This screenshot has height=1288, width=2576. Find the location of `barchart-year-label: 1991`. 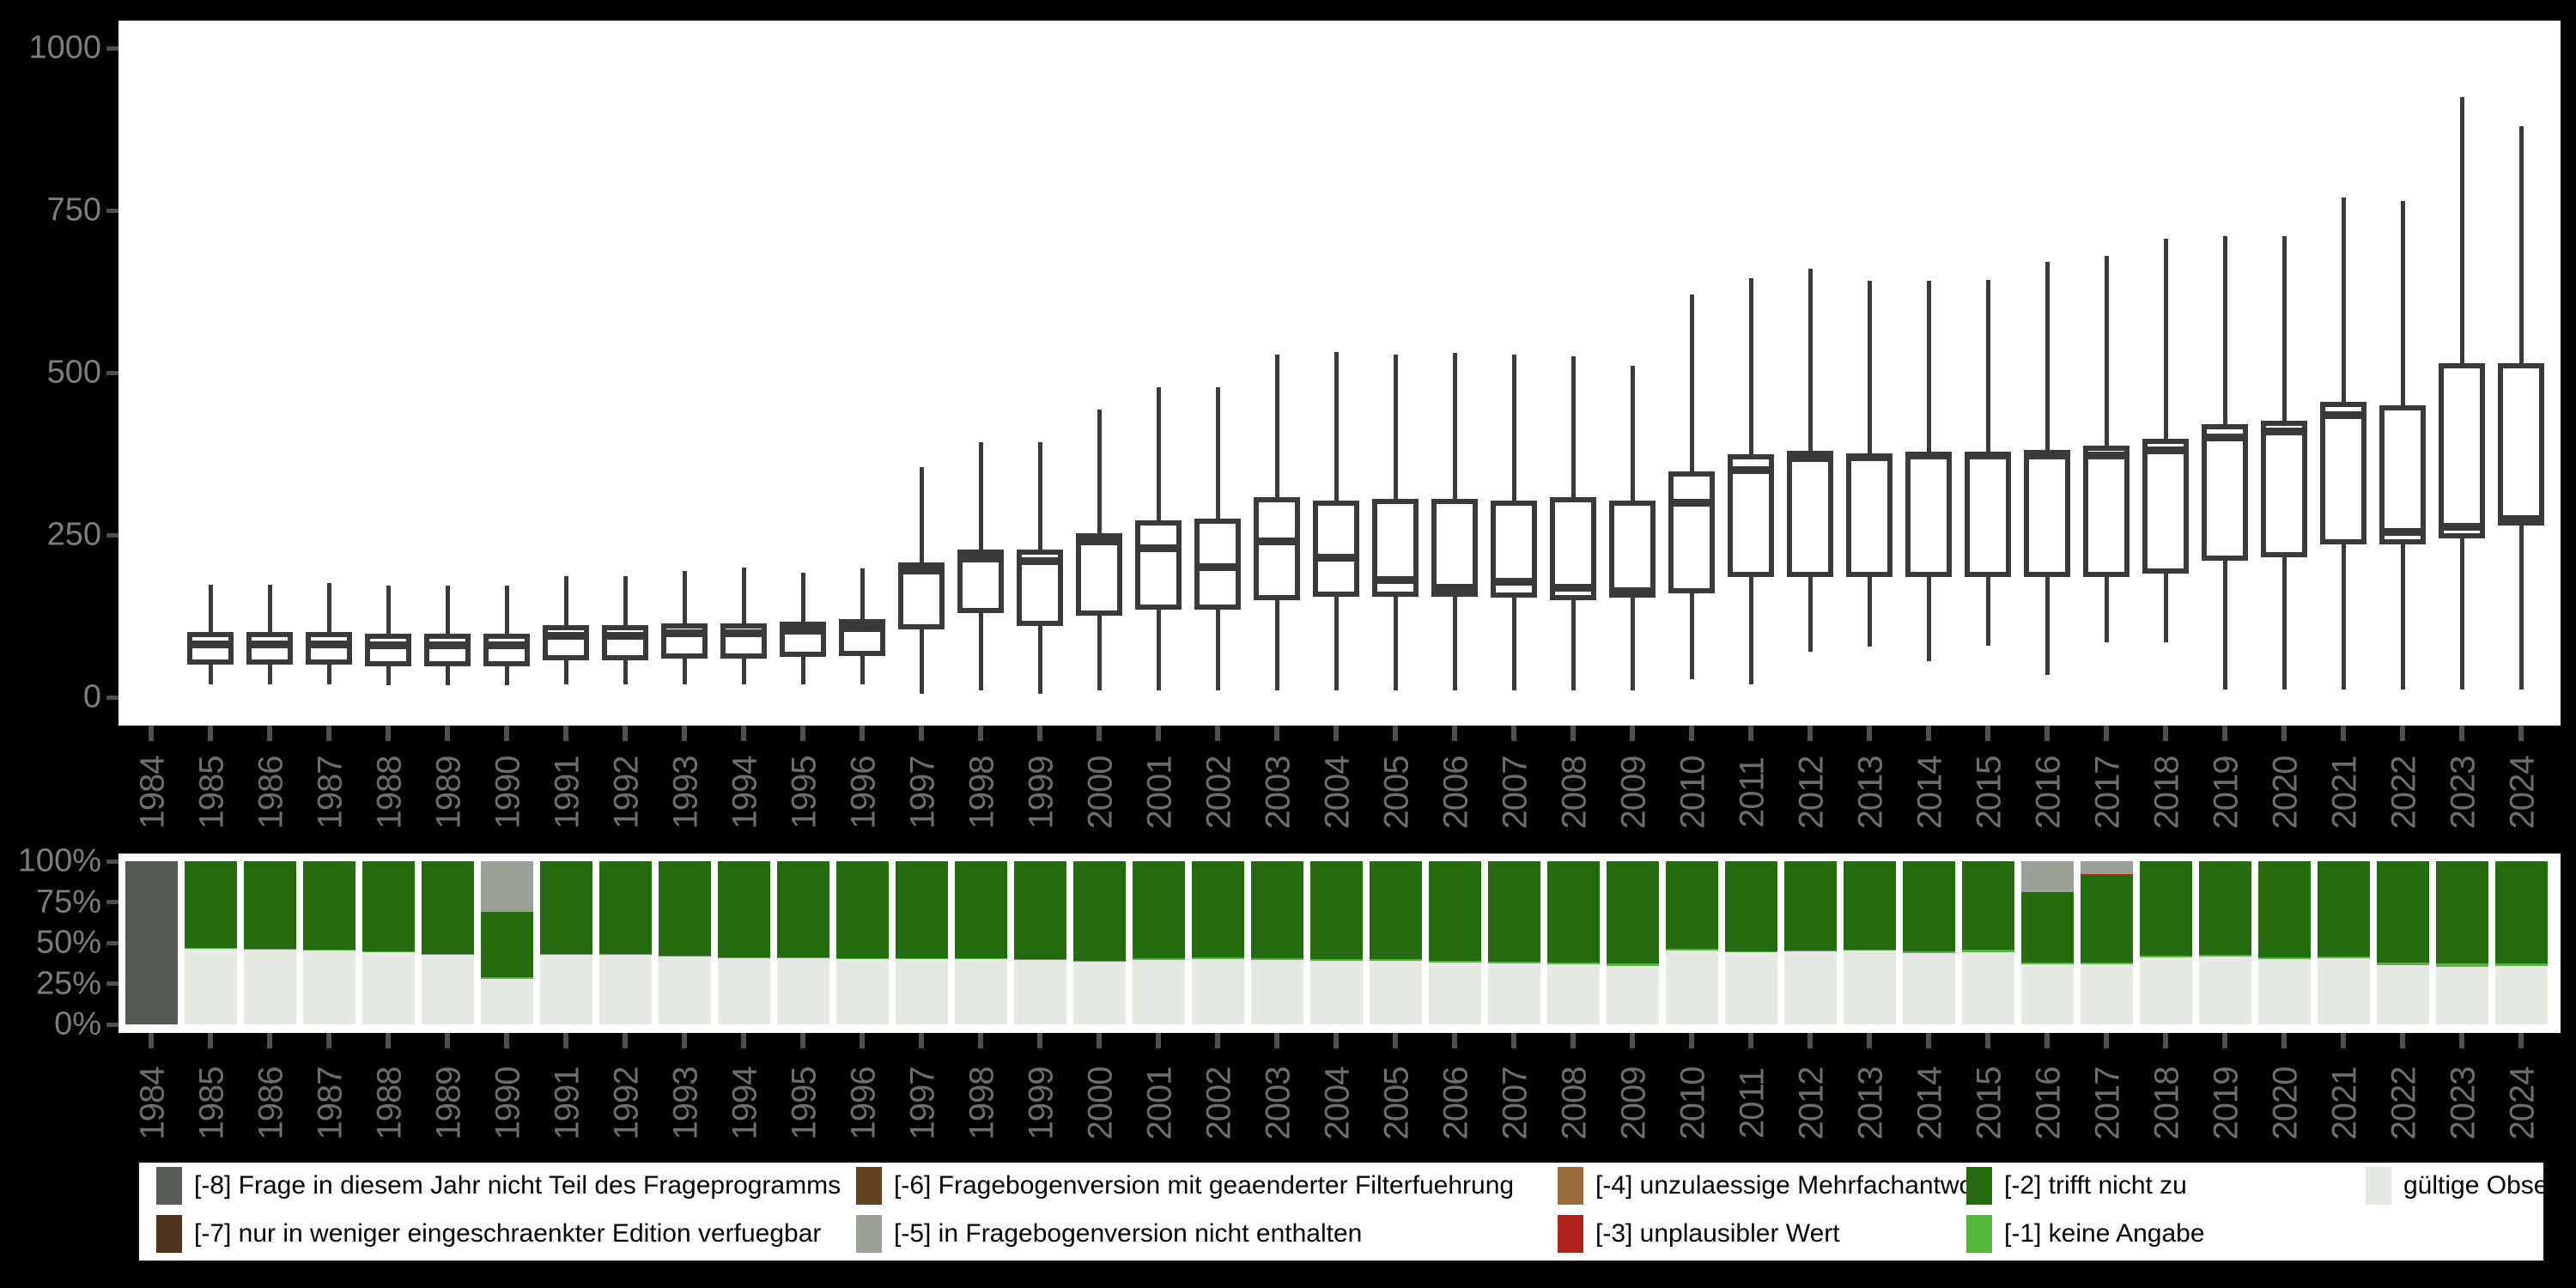

barchart-year-label: 1991 is located at coordinates (567, 1103).